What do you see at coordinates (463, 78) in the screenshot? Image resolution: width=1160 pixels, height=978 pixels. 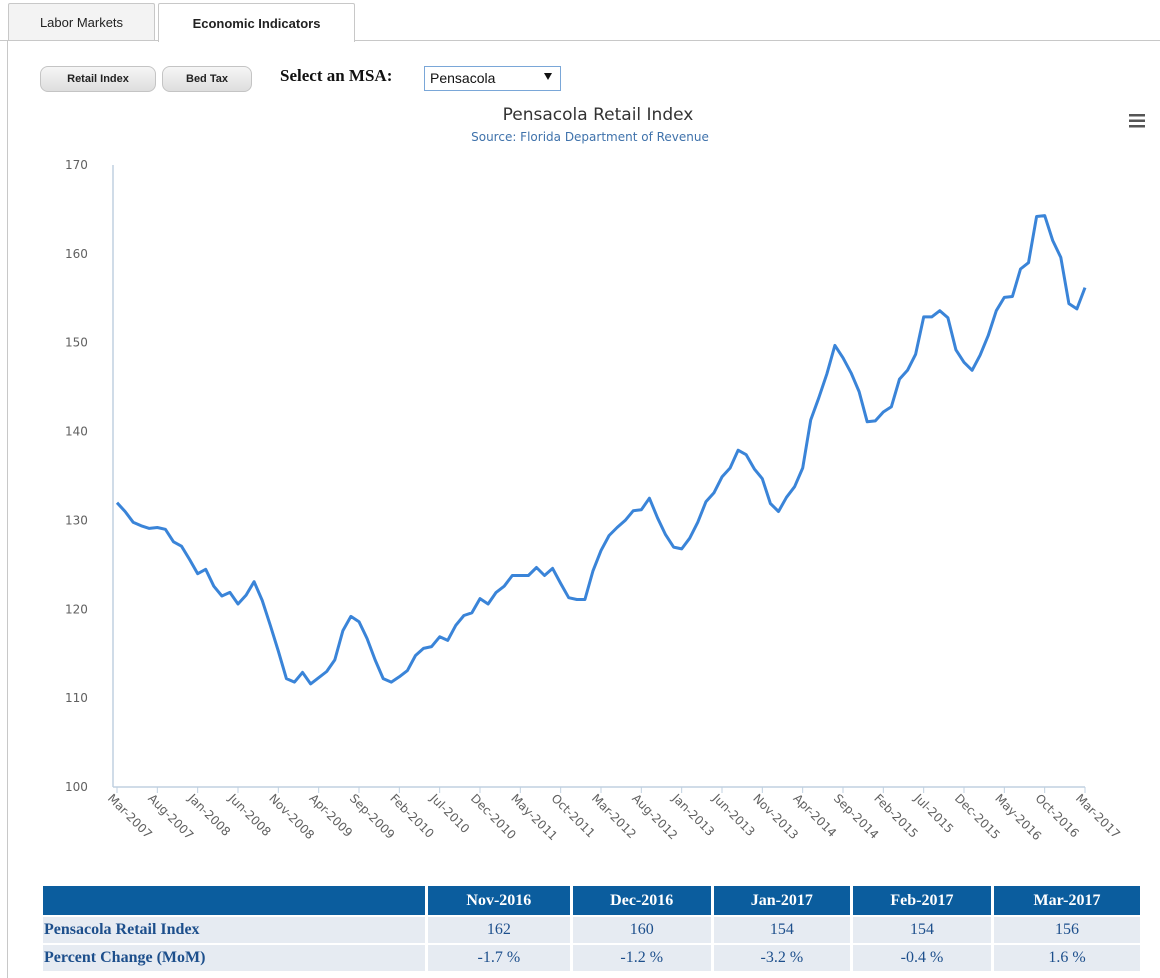 I see `select-value: Pensacola` at bounding box center [463, 78].